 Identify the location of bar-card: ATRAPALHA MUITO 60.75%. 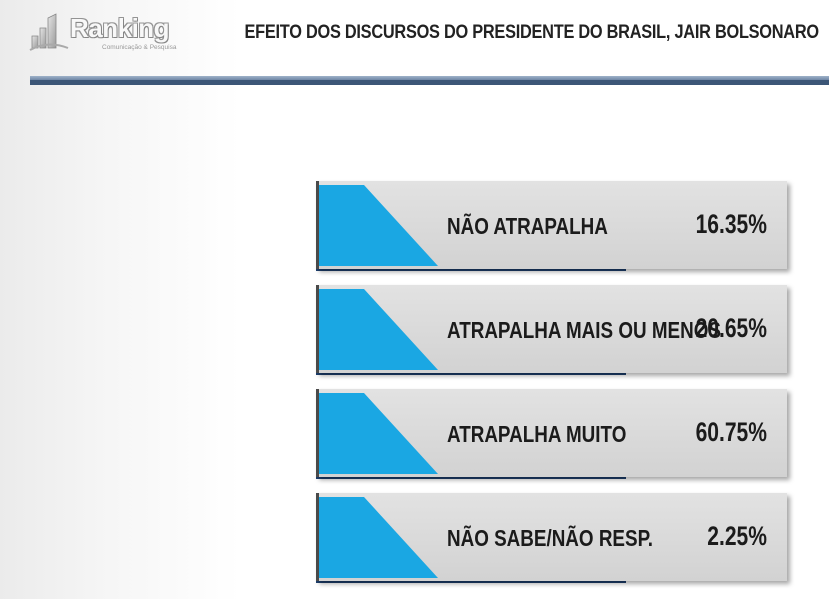
(551, 434).